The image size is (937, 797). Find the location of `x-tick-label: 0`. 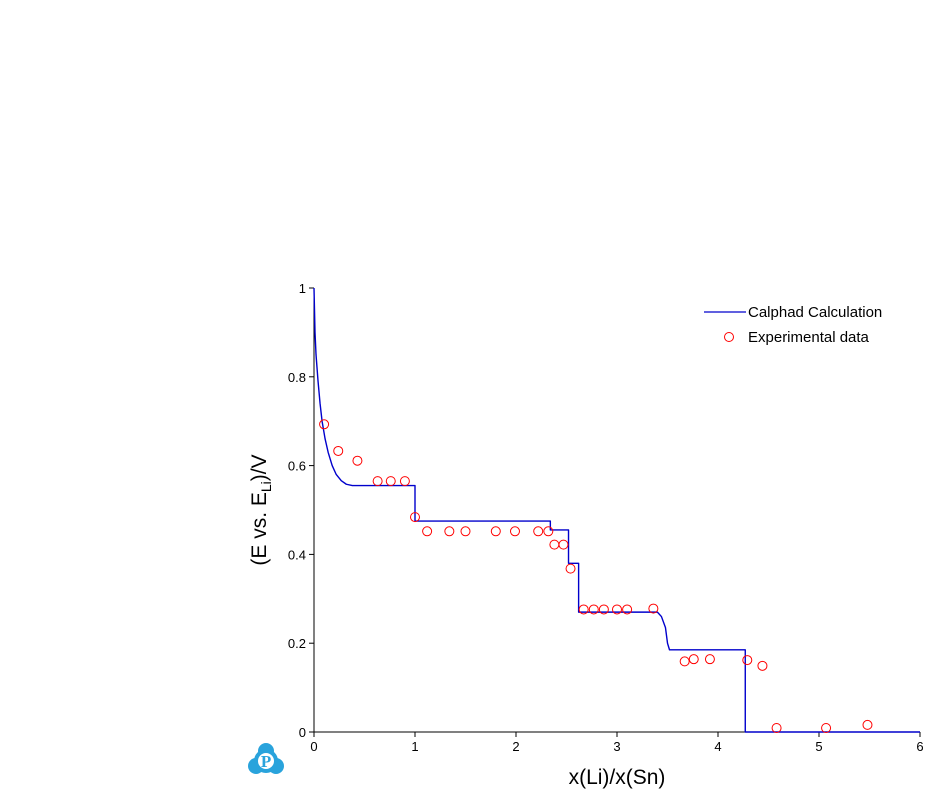

x-tick-label: 0 is located at coordinates (313, 746).